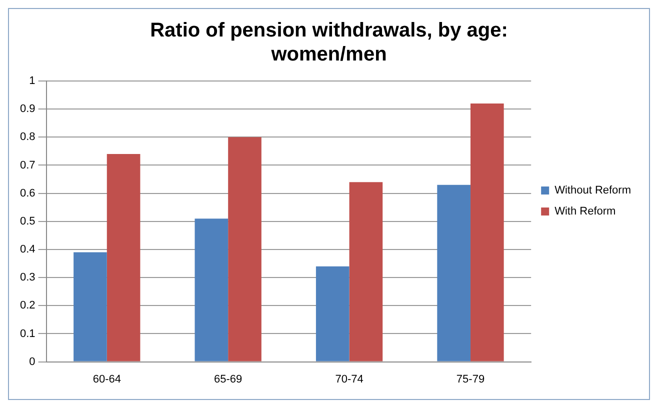  What do you see at coordinates (349, 379) in the screenshot?
I see `x-tick-label: 70-74` at bounding box center [349, 379].